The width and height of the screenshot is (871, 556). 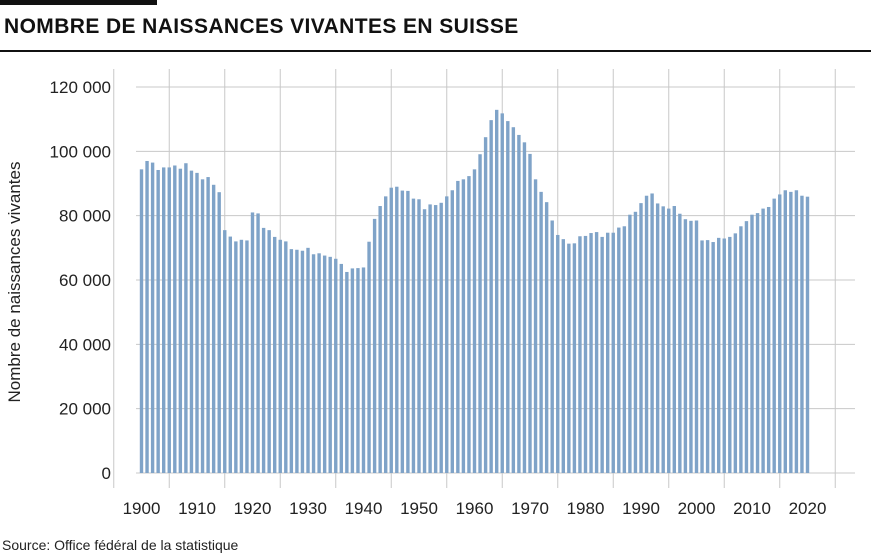 What do you see at coordinates (80, 87) in the screenshot?
I see `y-tick-label: 120 000` at bounding box center [80, 87].